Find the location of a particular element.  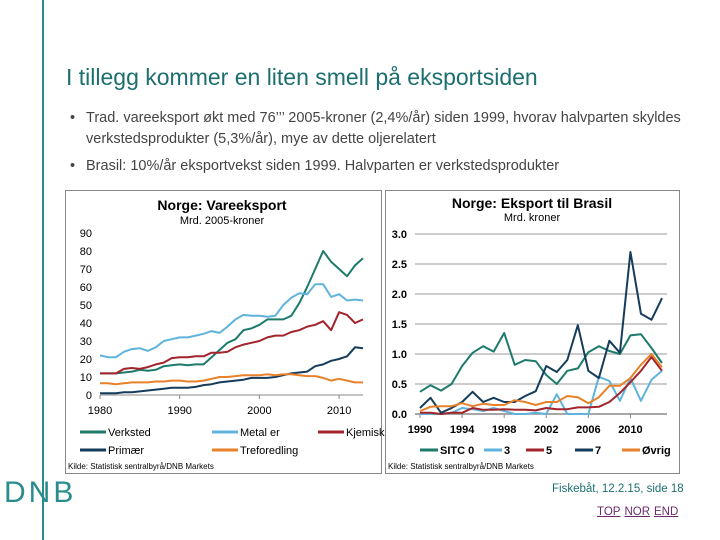

y-tick-label: 40 is located at coordinates (86, 324).